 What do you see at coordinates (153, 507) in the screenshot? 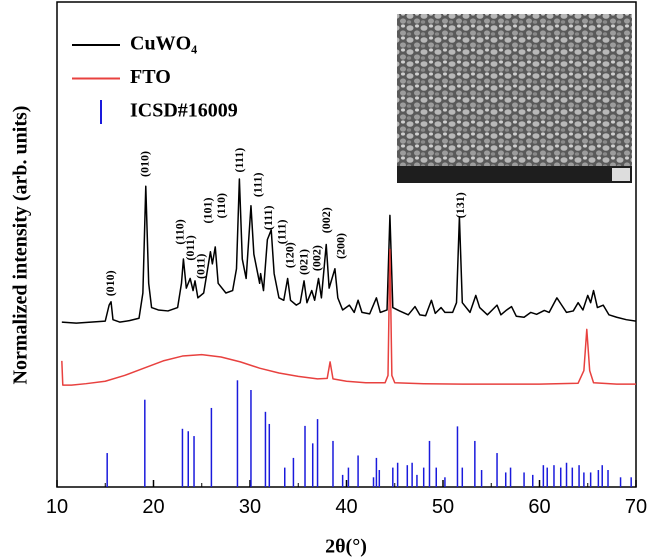
I see `x-tick-label: 20` at bounding box center [153, 507].